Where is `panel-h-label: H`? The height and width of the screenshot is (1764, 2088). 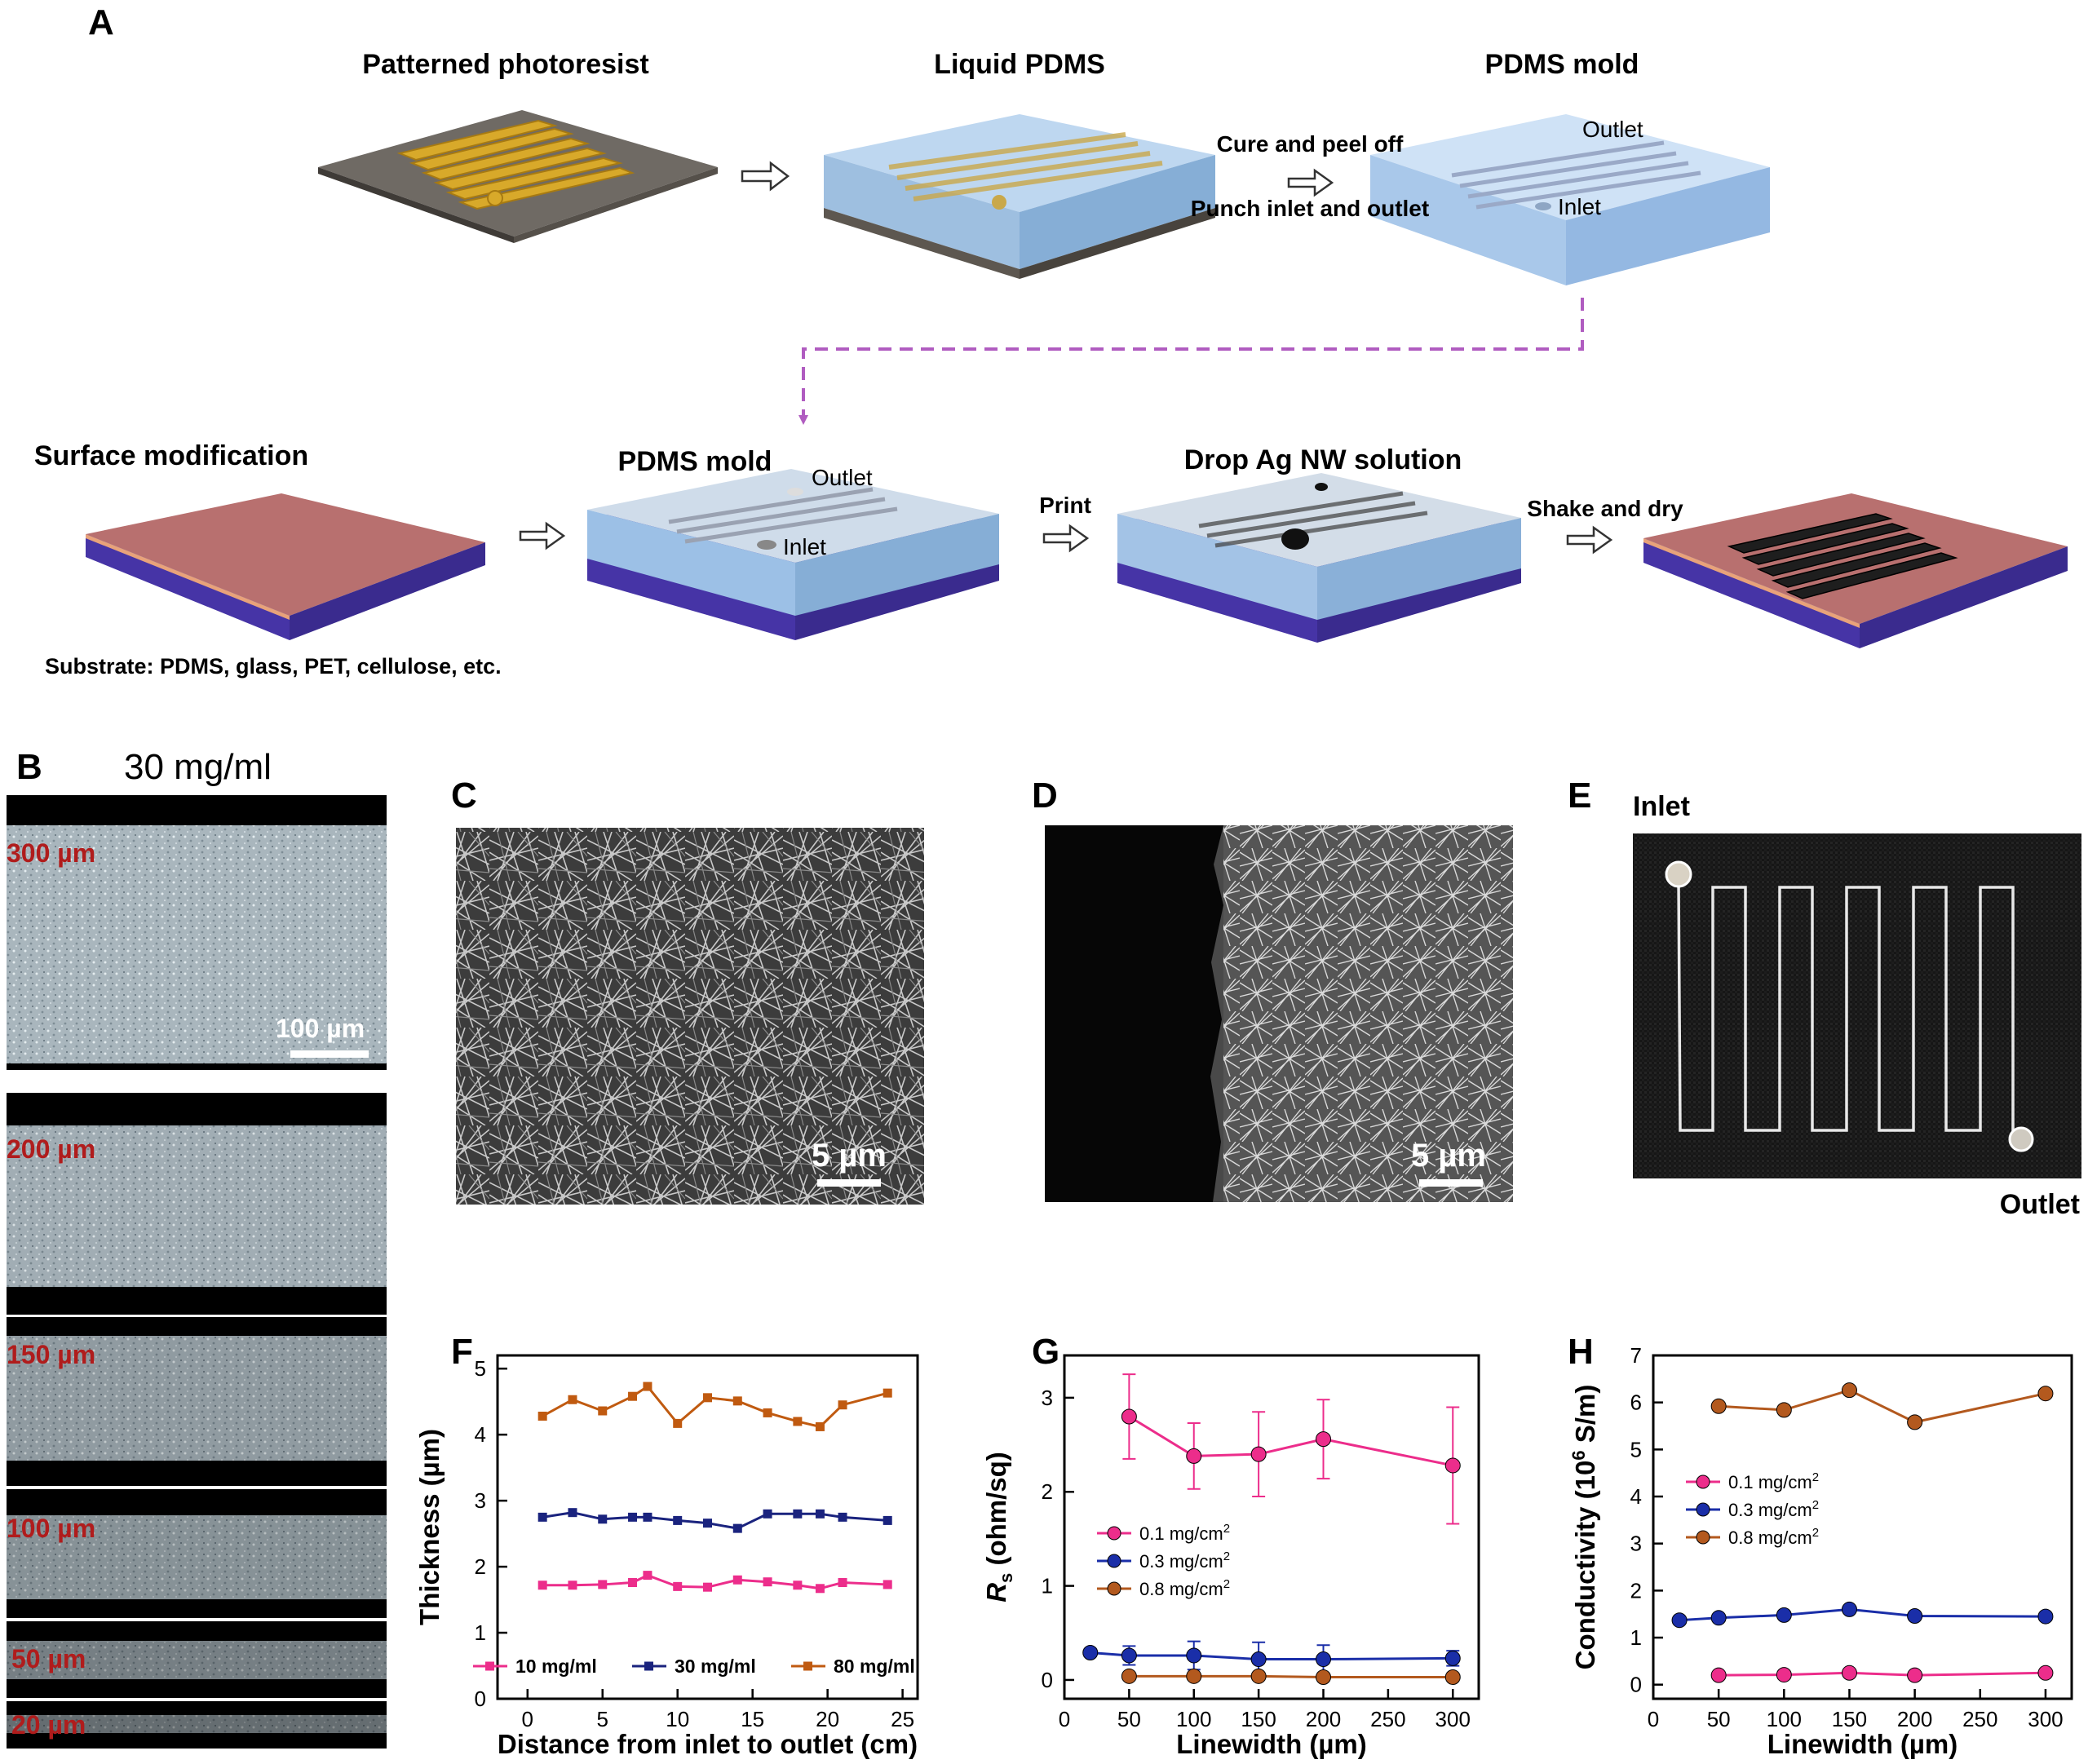 panel-h-label: H is located at coordinates (1581, 1352).